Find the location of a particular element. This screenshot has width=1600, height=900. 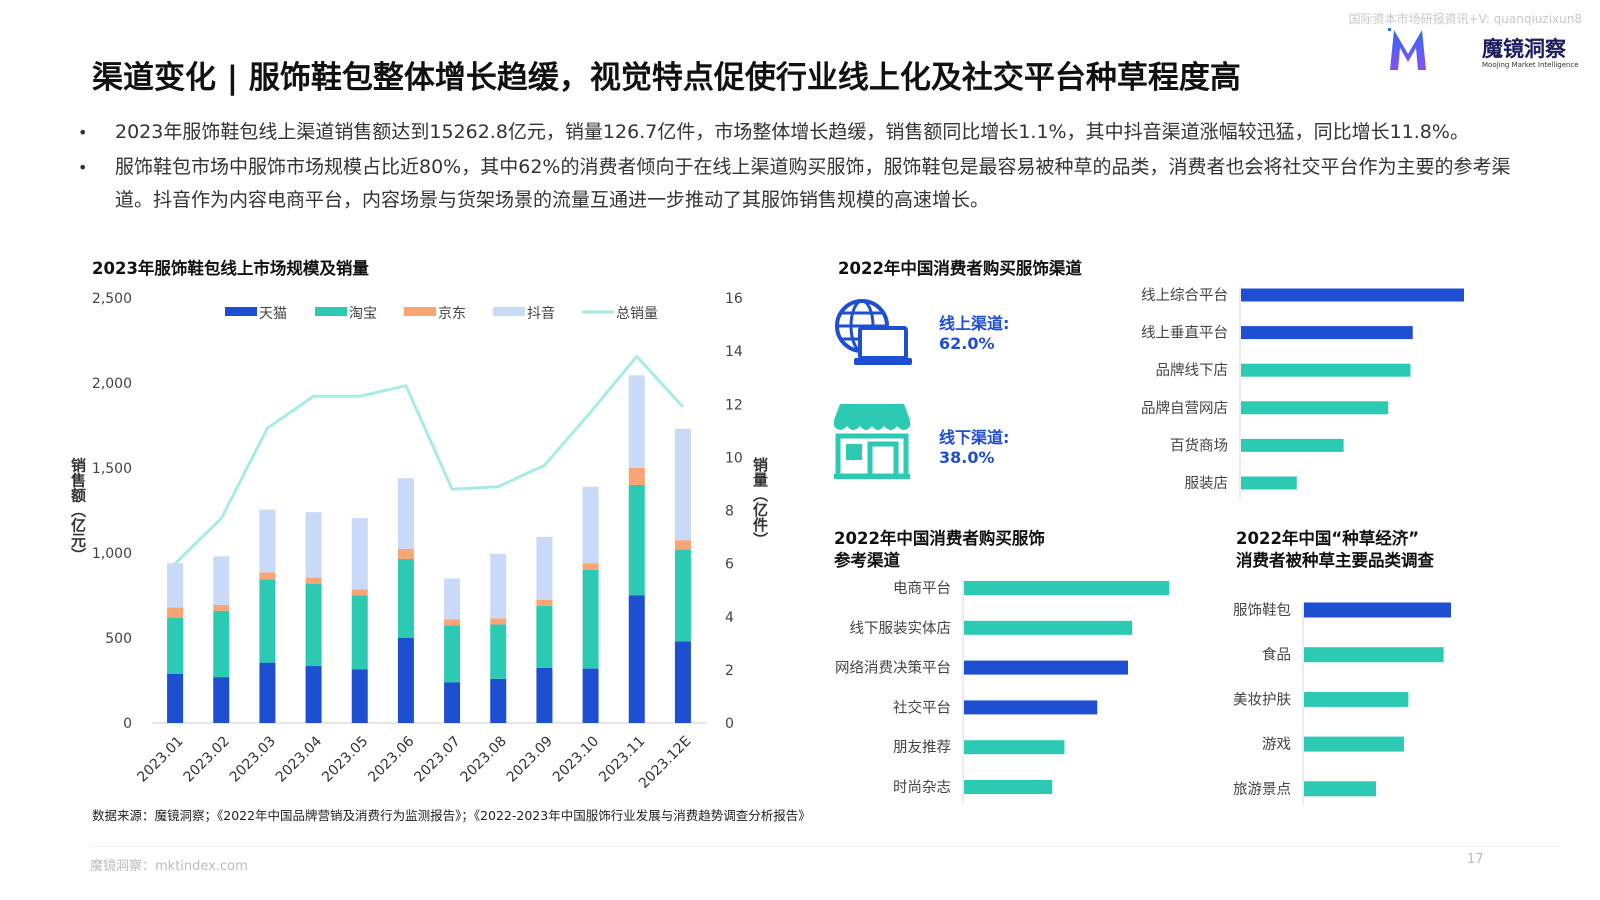

x-tick-label: 2023.05 is located at coordinates (345, 759).